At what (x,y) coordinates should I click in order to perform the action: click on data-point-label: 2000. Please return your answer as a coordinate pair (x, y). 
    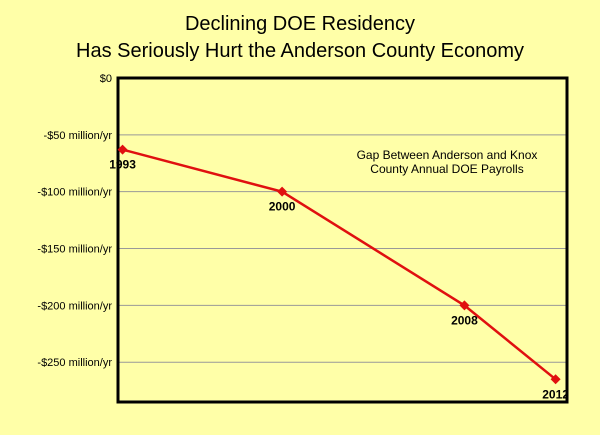
    Looking at the image, I should click on (282, 207).